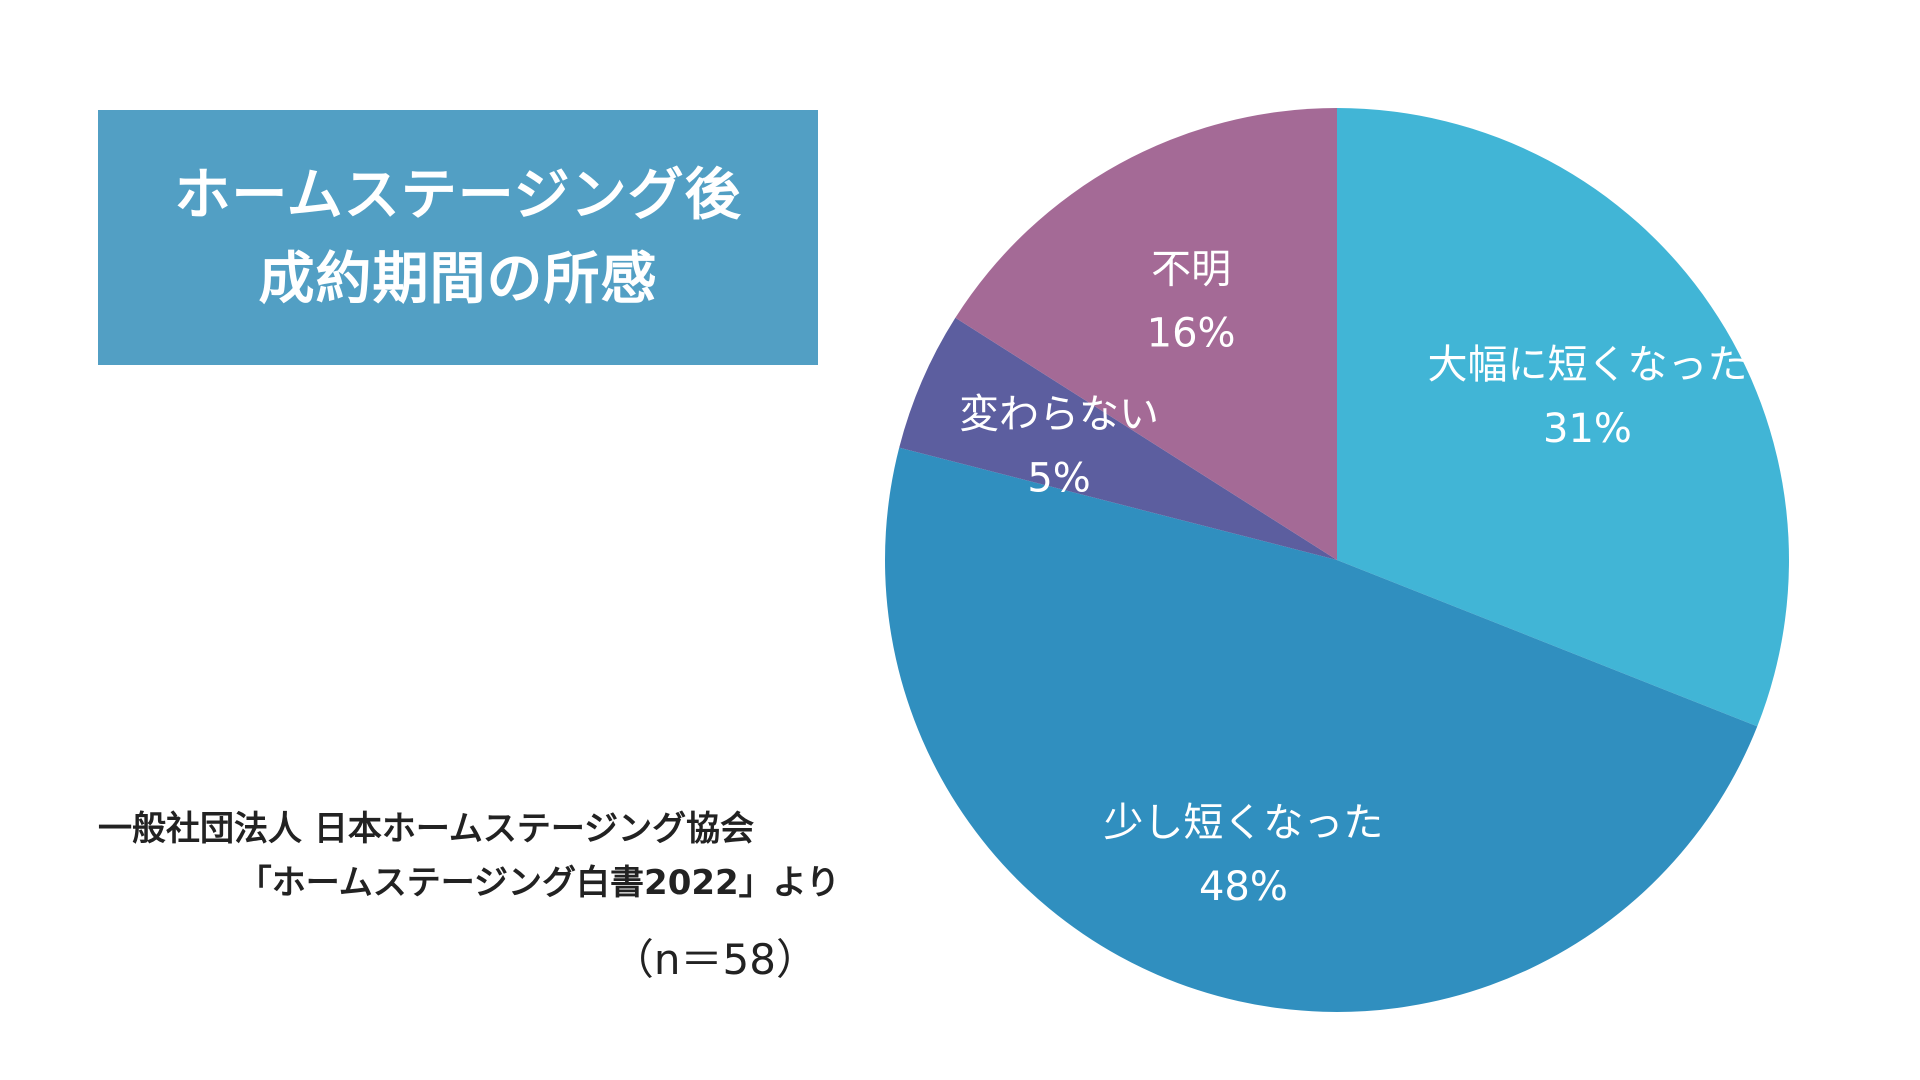  Describe the element at coordinates (1058, 479) in the screenshot. I see `slice-percent-label: 5%` at that location.